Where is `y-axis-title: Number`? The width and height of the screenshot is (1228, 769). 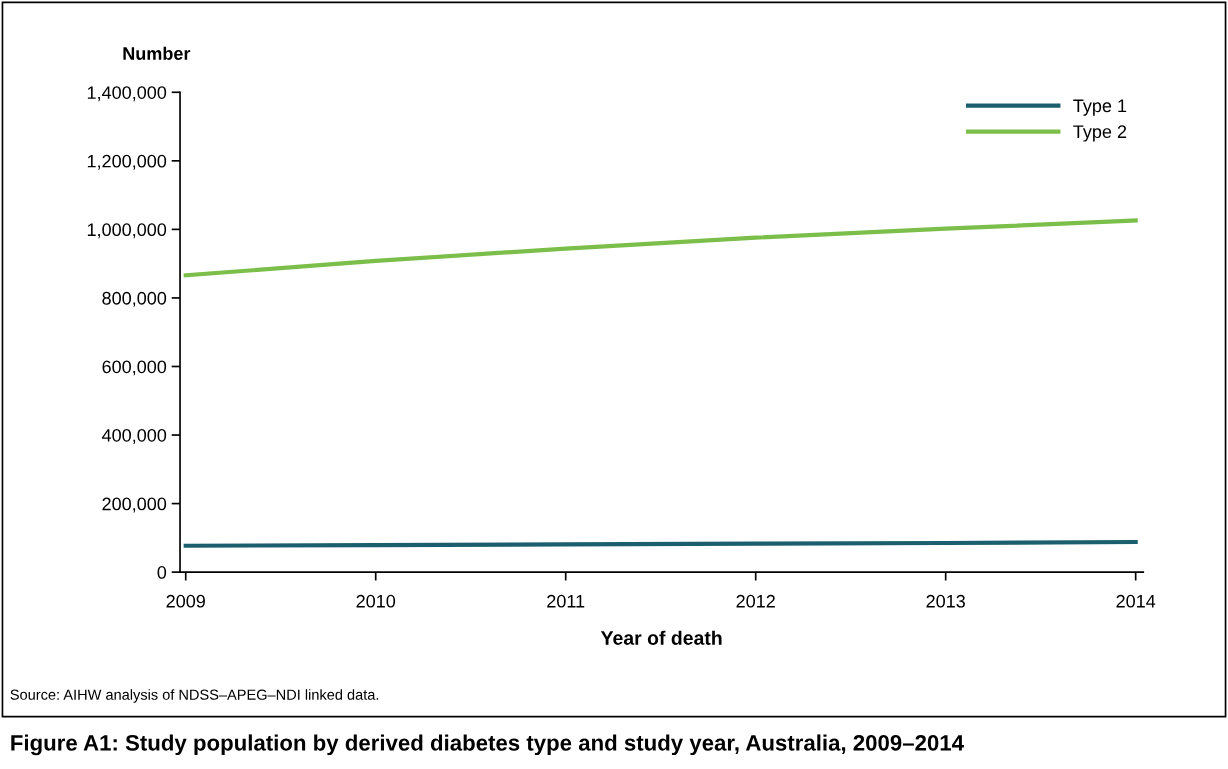
y-axis-title: Number is located at coordinates (157, 53).